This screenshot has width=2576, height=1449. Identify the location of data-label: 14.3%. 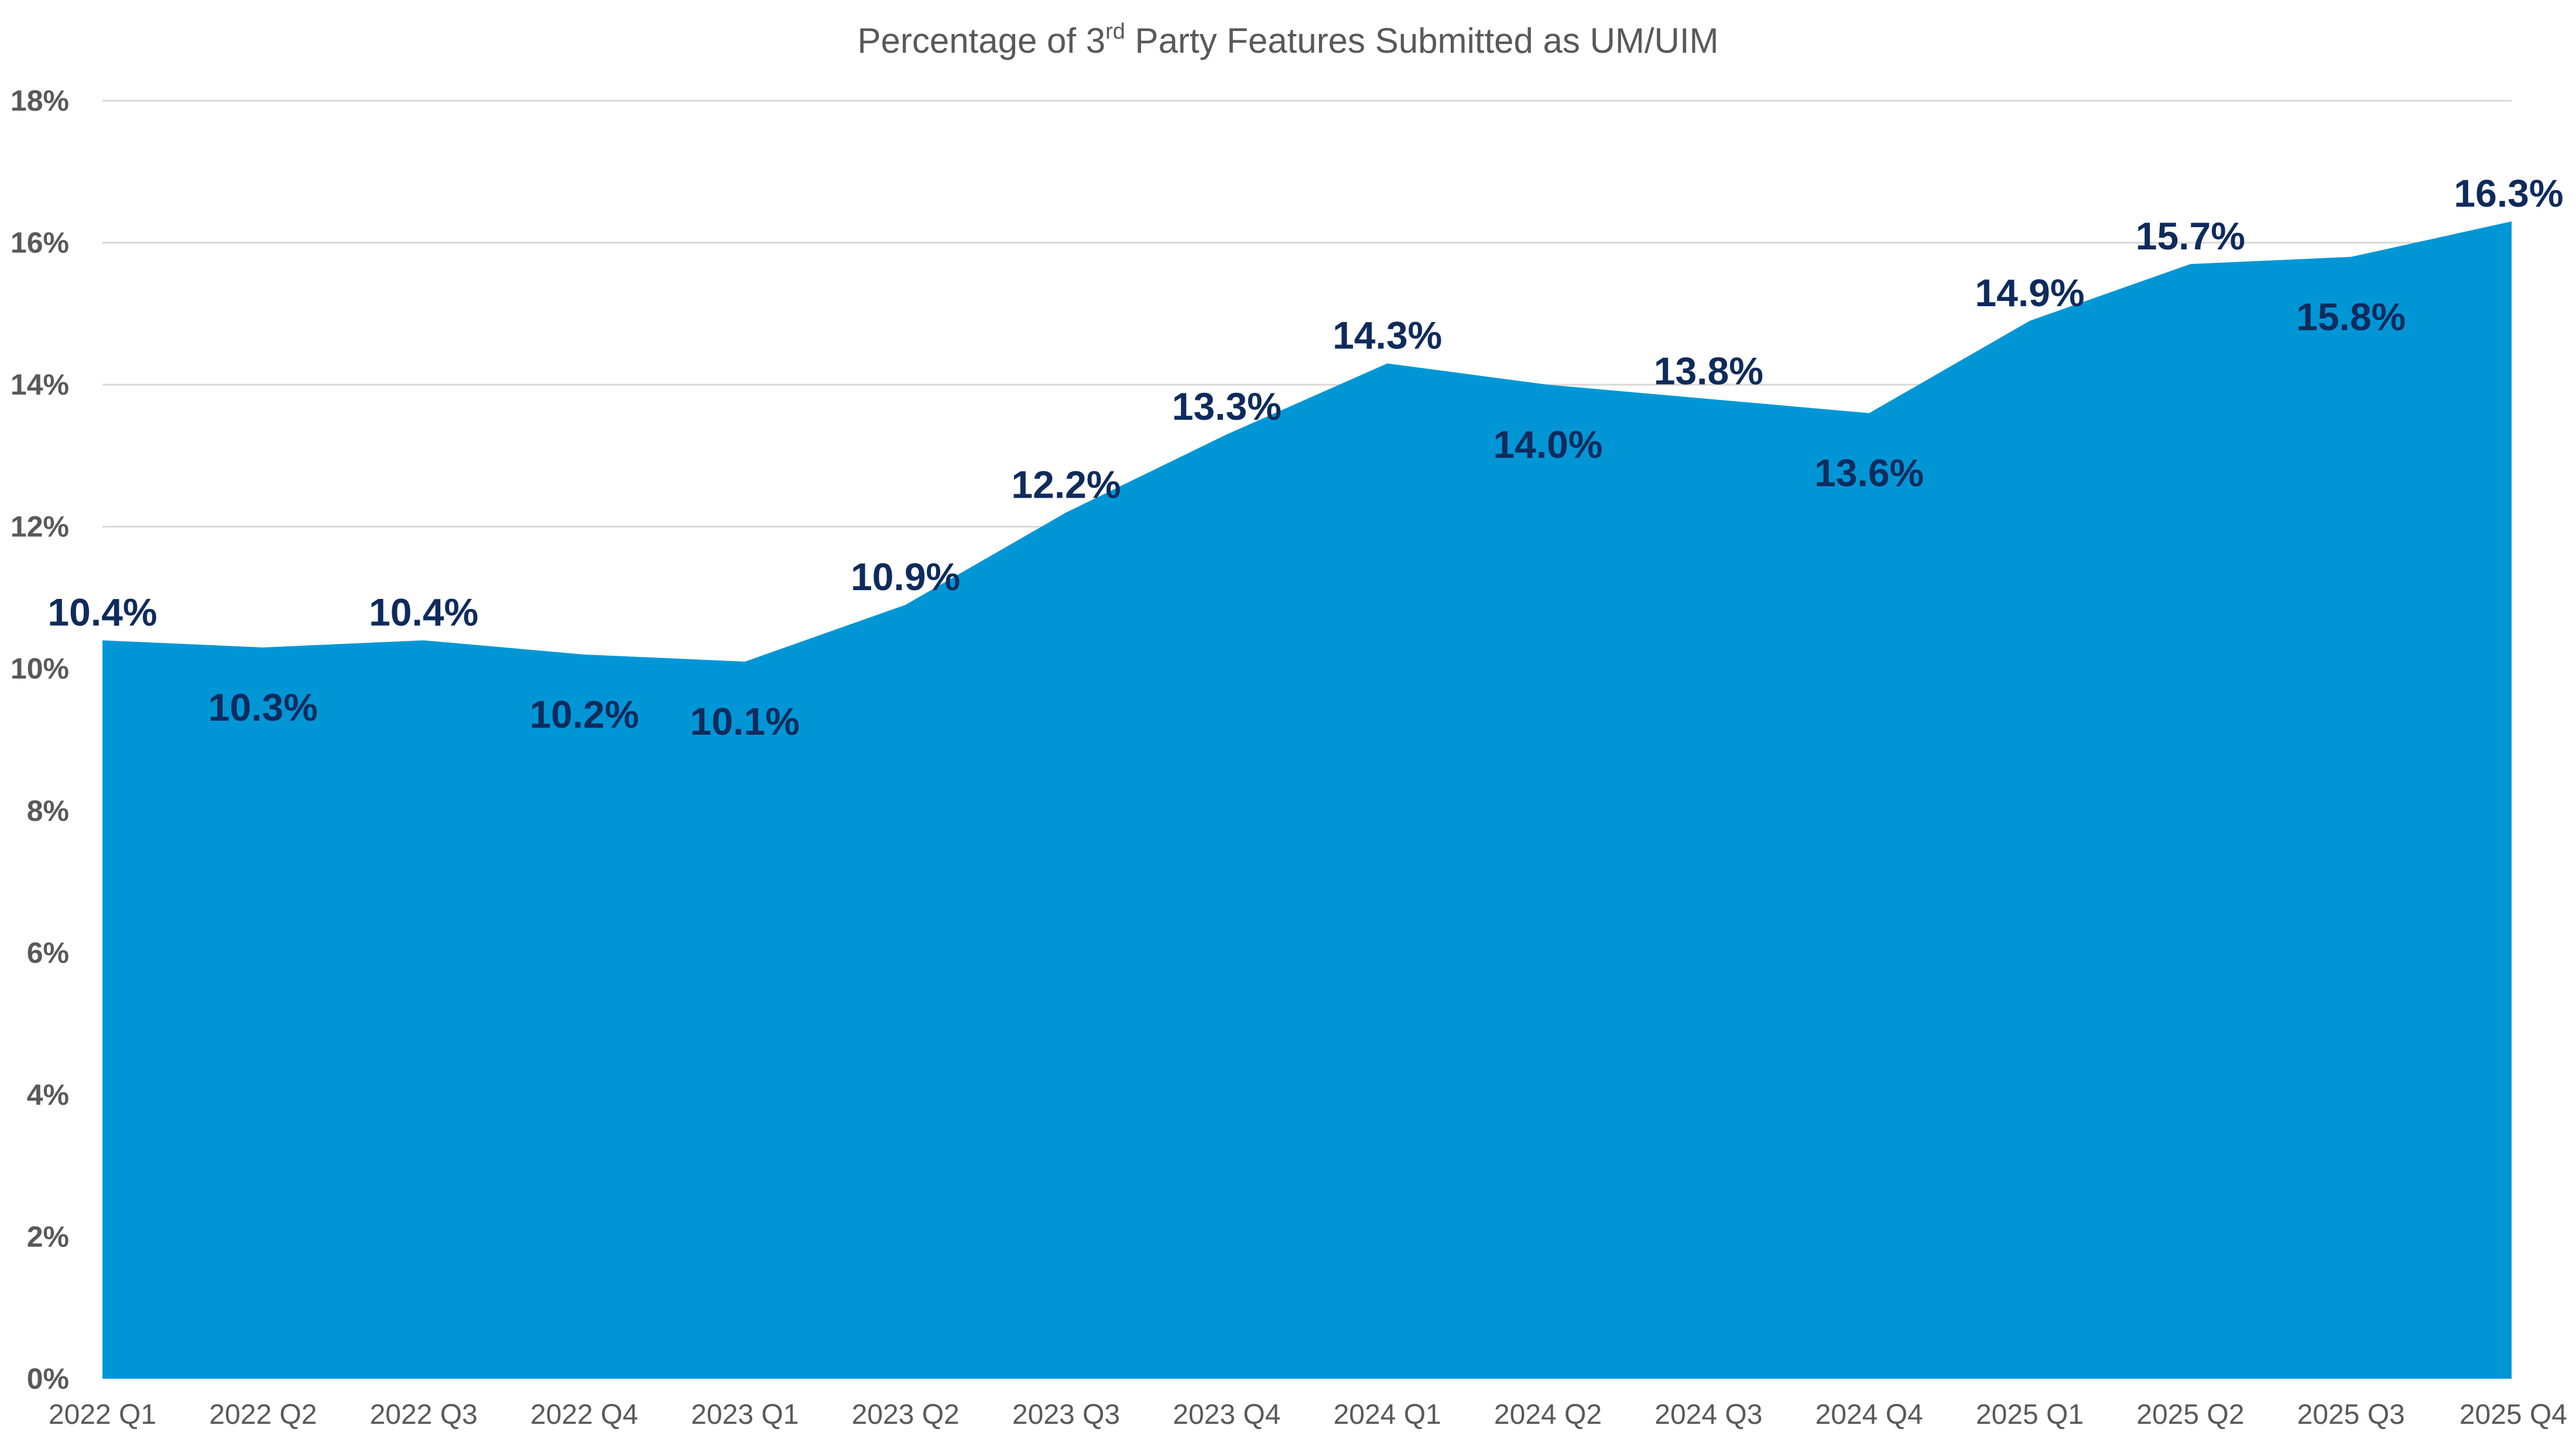
(1387, 335).